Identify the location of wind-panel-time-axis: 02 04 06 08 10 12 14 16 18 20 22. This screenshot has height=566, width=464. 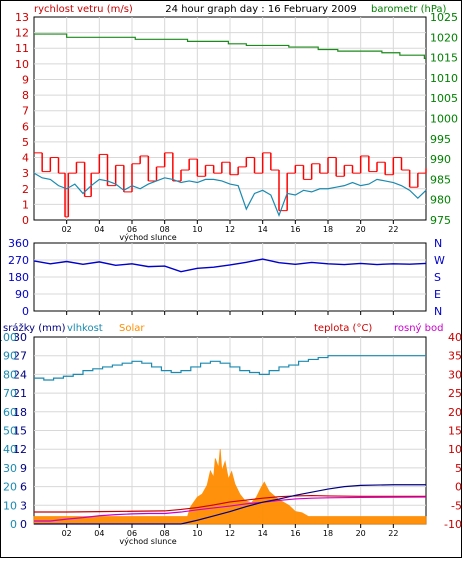
(230, 227).